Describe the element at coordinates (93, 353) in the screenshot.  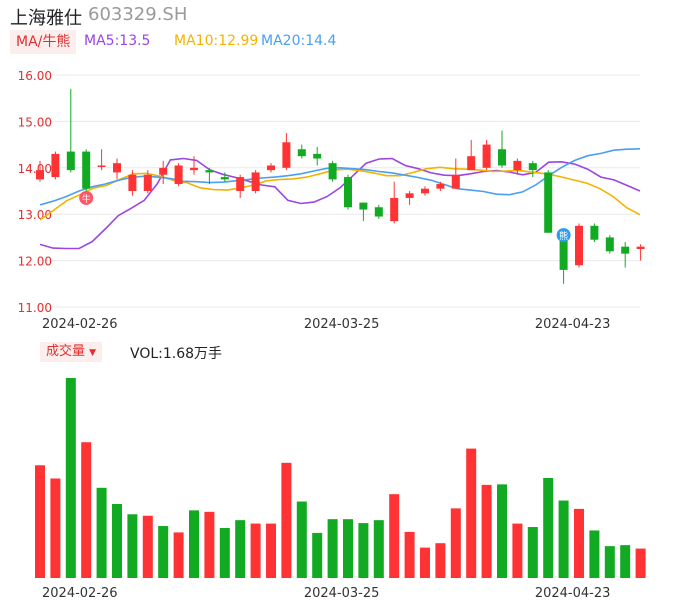
I see `dropdown-arrow-icon: ▼` at that location.